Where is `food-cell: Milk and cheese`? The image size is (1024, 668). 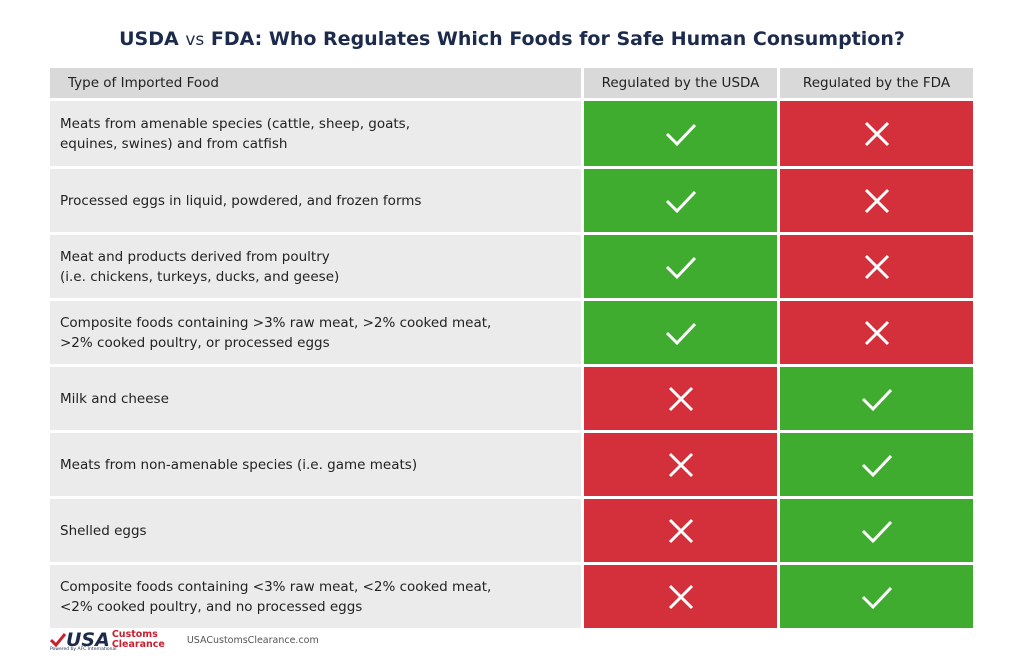 food-cell: Milk and cheese is located at coordinates (315, 398).